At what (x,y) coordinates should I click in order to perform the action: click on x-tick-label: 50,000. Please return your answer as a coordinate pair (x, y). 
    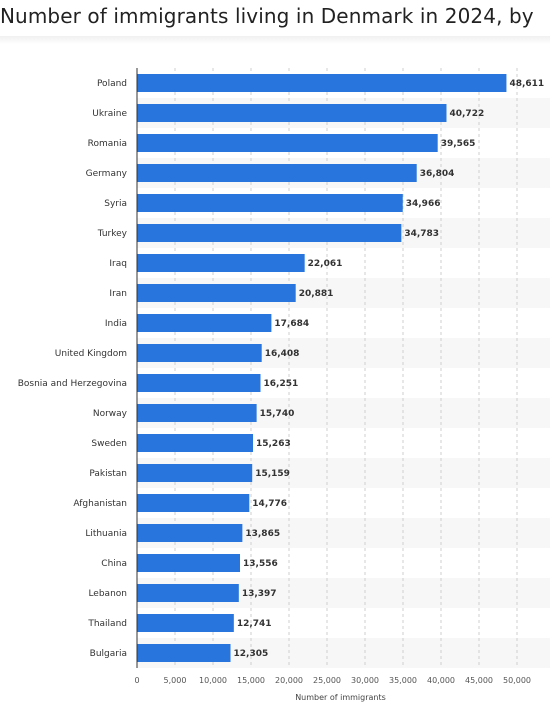
    Looking at the image, I should click on (517, 680).